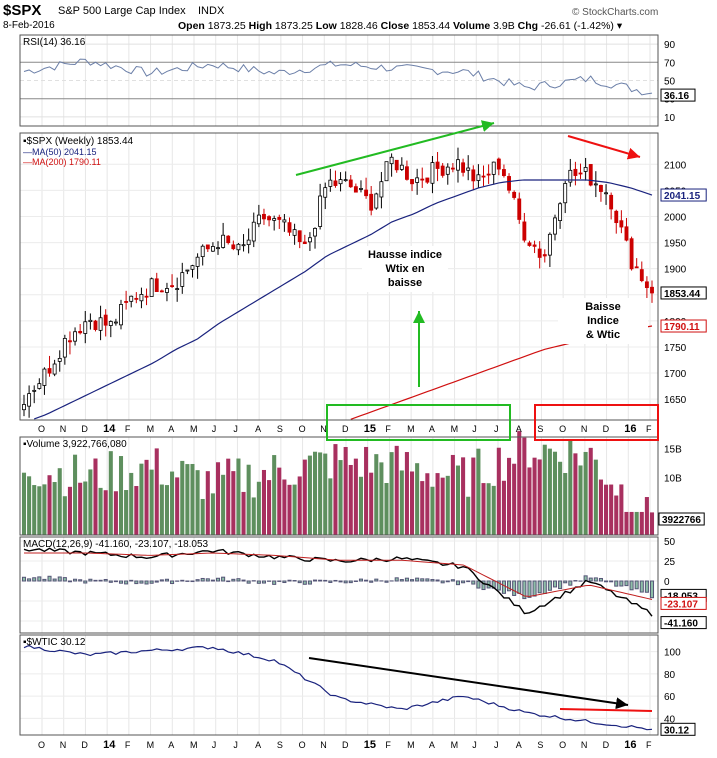  I want to click on price-xtick-14: D, so click(345, 429).